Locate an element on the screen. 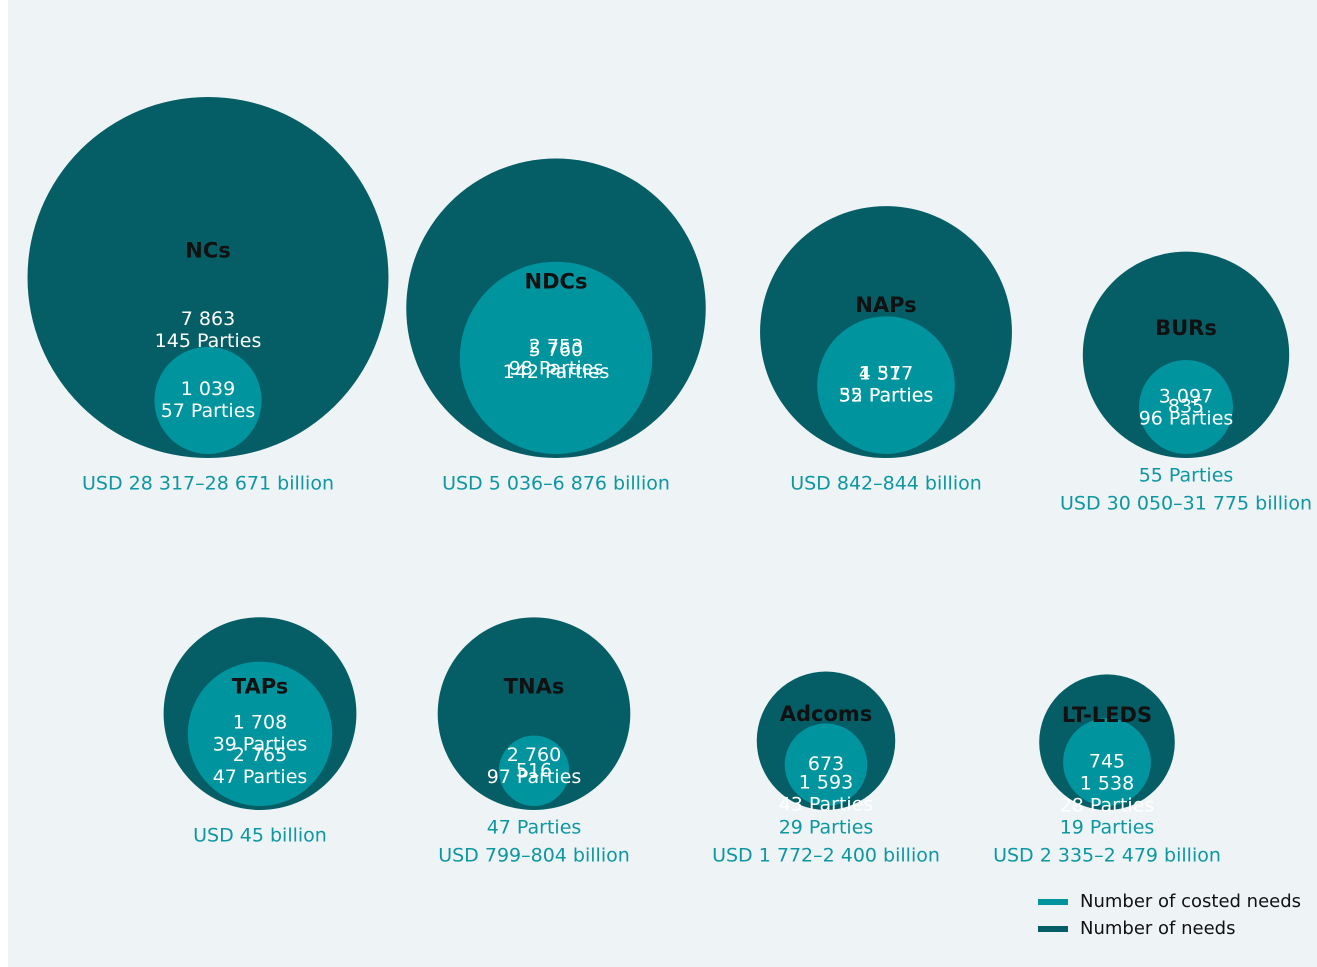 Image resolution: width=1317 pixels, height=967 pixels. needs-parties: 43 Parties is located at coordinates (826, 804).